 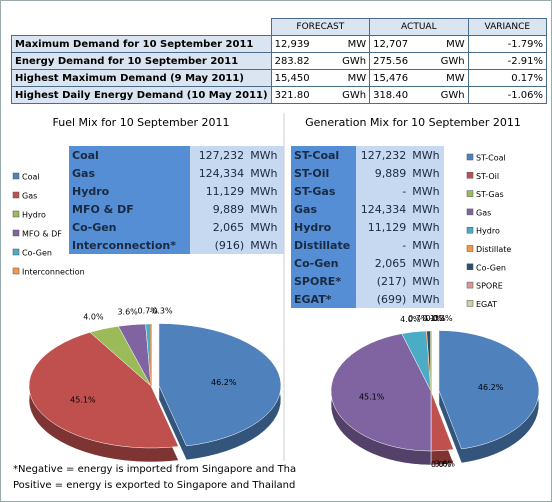 I want to click on source-name: Co-Gen, so click(x=323, y=263).